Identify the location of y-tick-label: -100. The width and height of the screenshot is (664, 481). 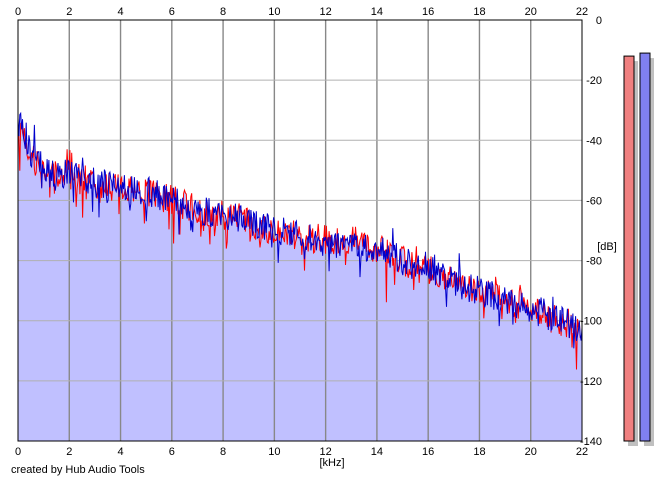
(591, 322).